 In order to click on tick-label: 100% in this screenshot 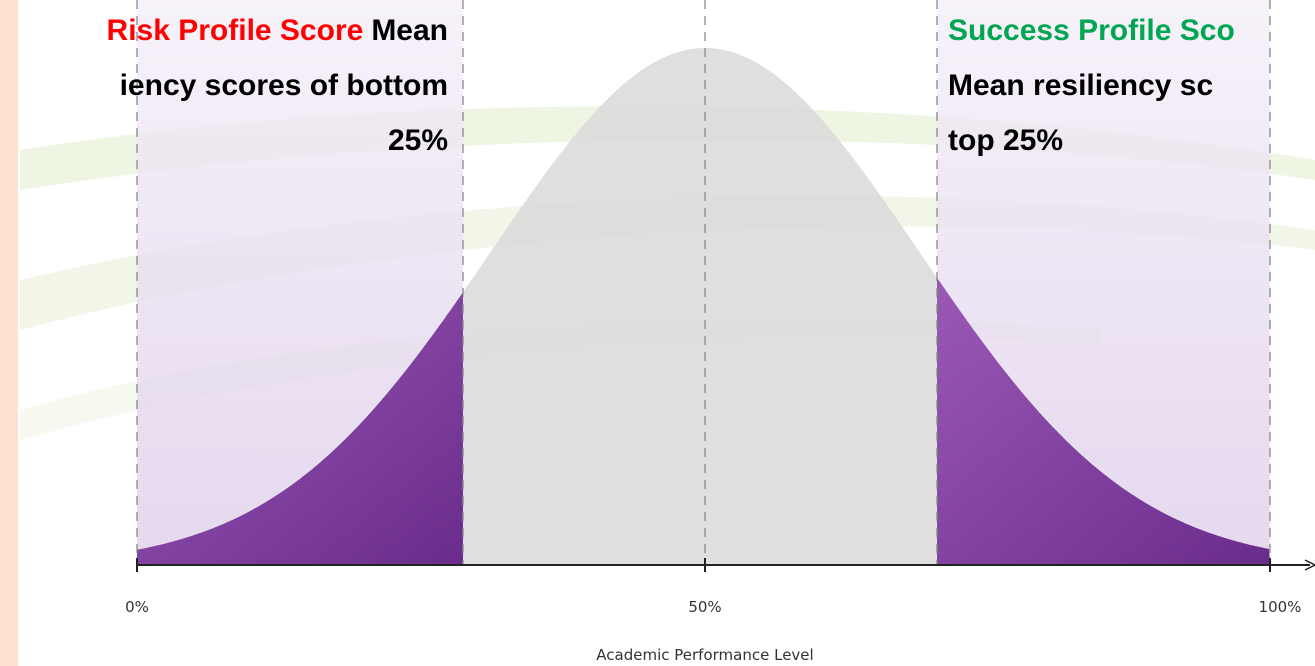, I will do `click(1280, 607)`.